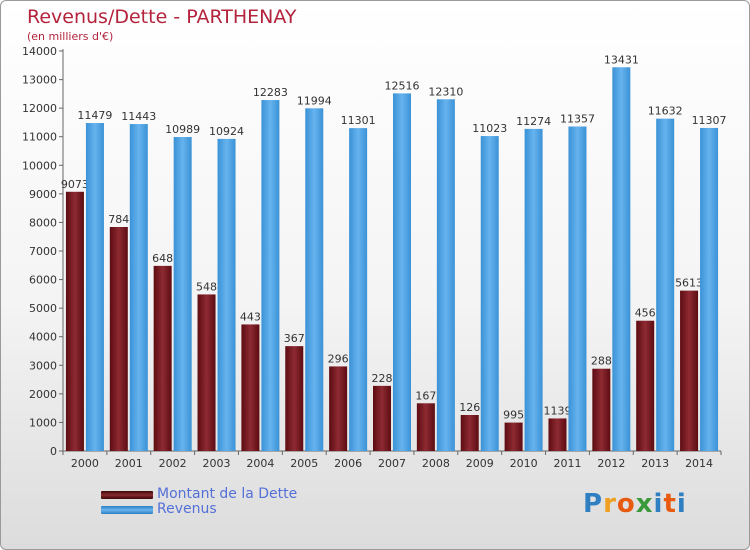 The image size is (750, 550). What do you see at coordinates (173, 463) in the screenshot?
I see `x-tick-label: 2002` at bounding box center [173, 463].